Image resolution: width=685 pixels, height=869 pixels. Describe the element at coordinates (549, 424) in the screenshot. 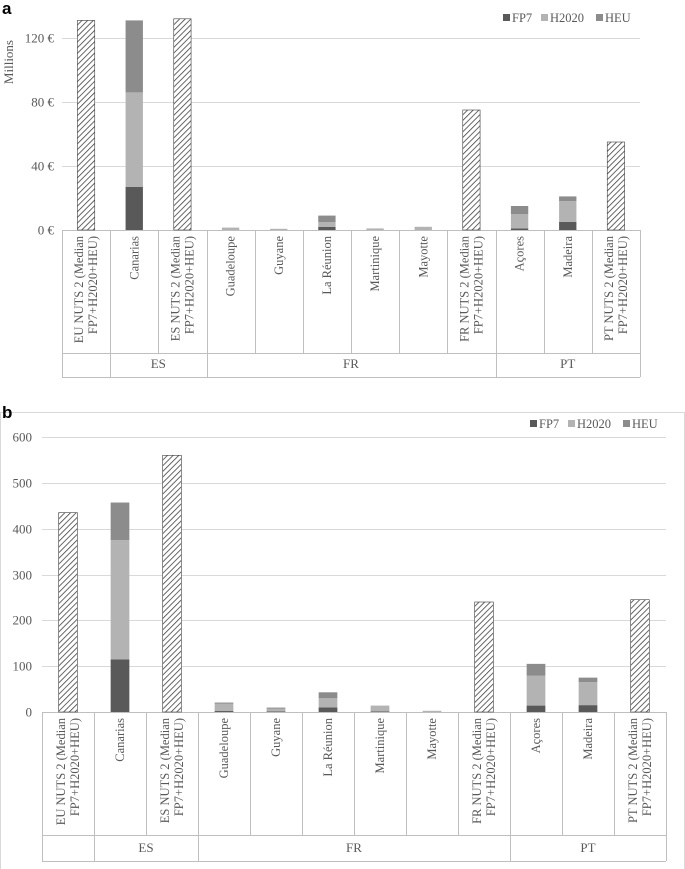

I see `legend-label-fp7: FP7` at that location.